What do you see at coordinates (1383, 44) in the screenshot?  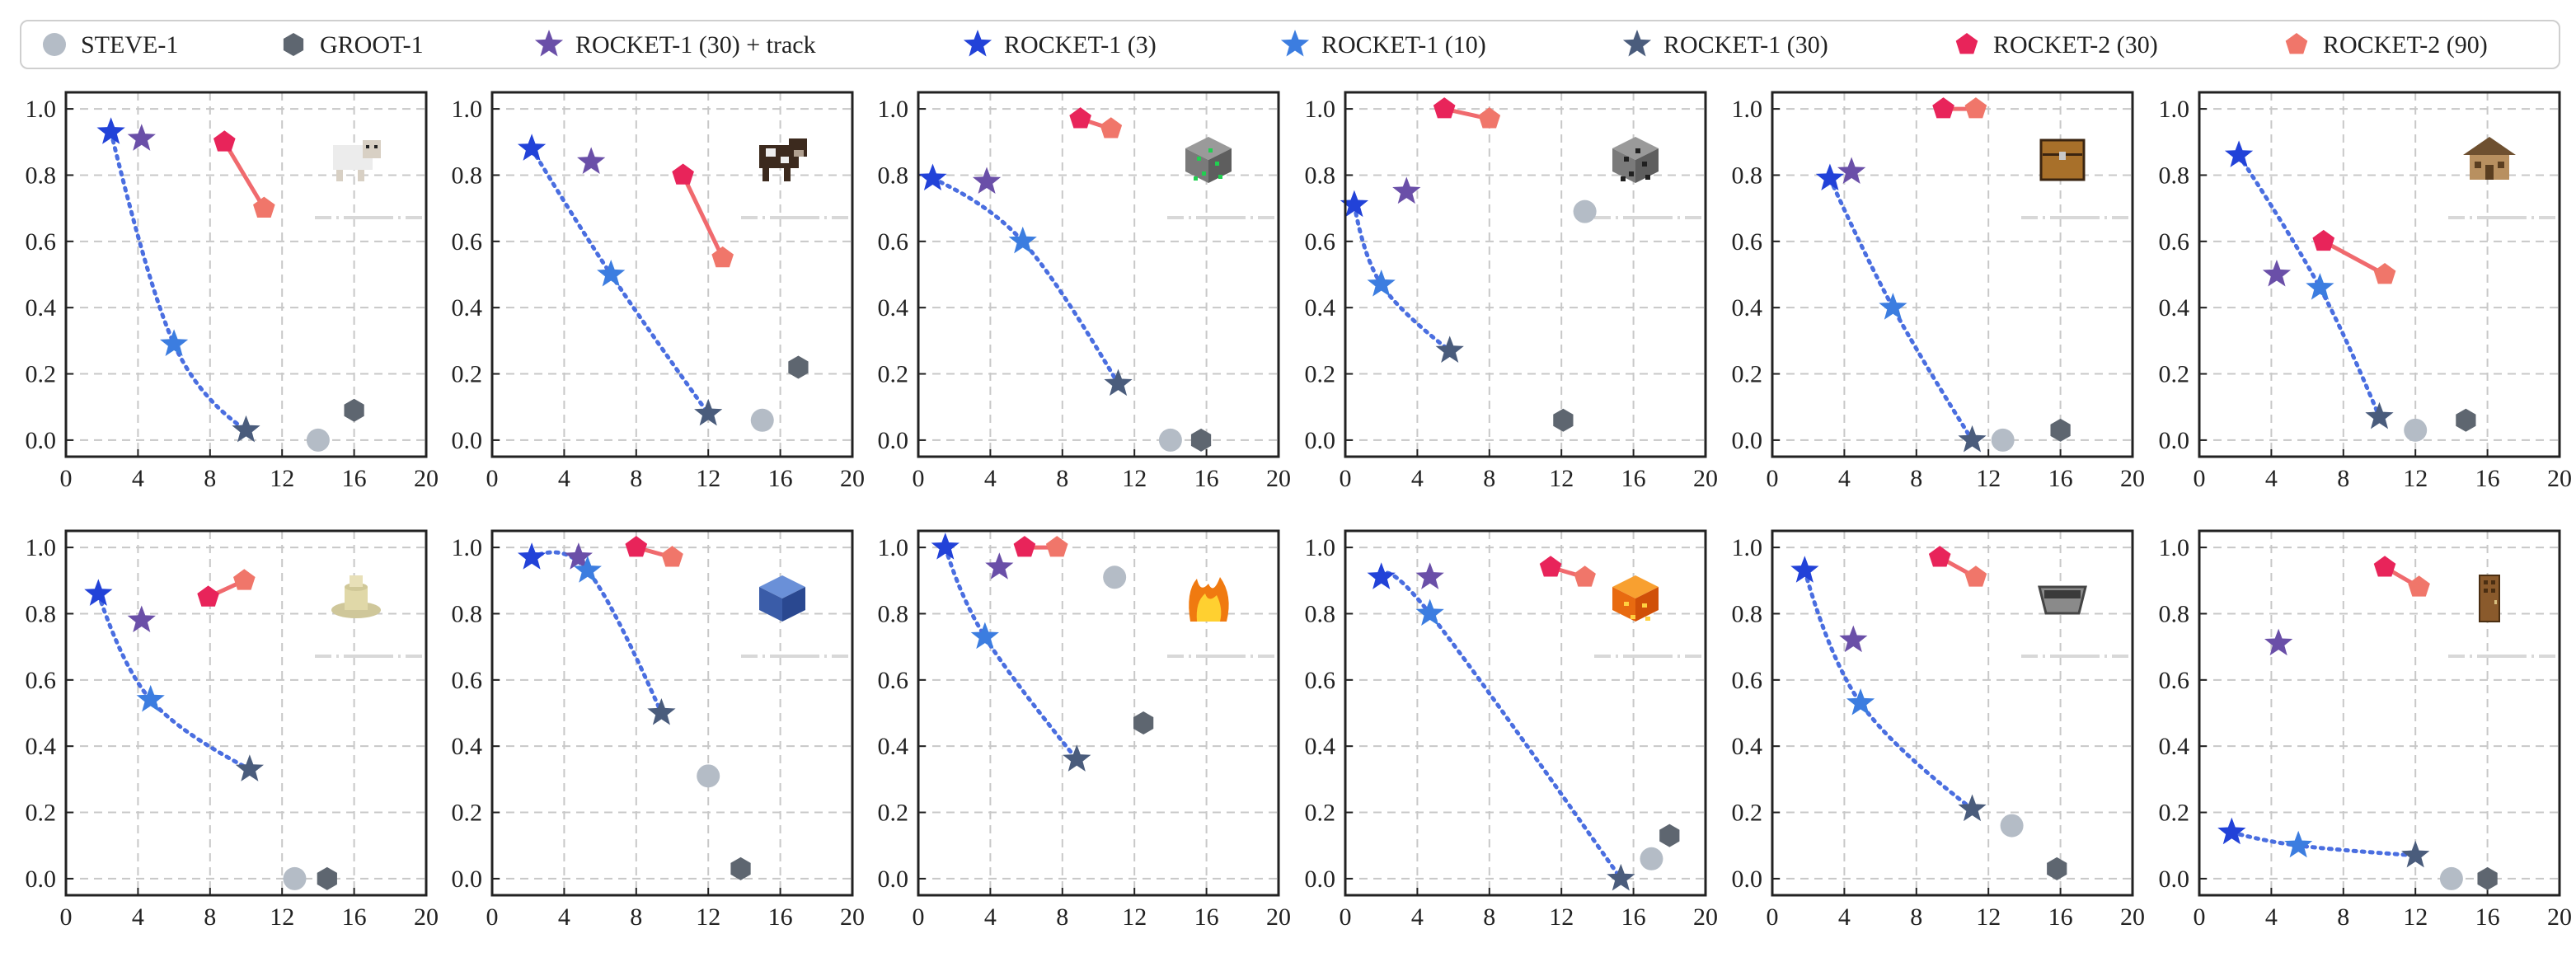 I see `legend-entry: ROCKET-1 (10)` at bounding box center [1383, 44].